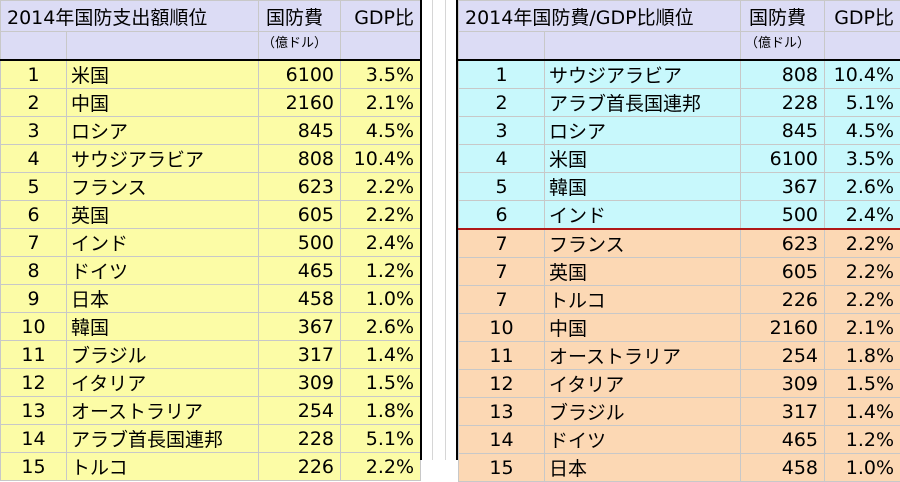 This screenshot has width=900, height=482. Describe the element at coordinates (783, 187) in the screenshot. I see `spend-cell: 367` at that location.